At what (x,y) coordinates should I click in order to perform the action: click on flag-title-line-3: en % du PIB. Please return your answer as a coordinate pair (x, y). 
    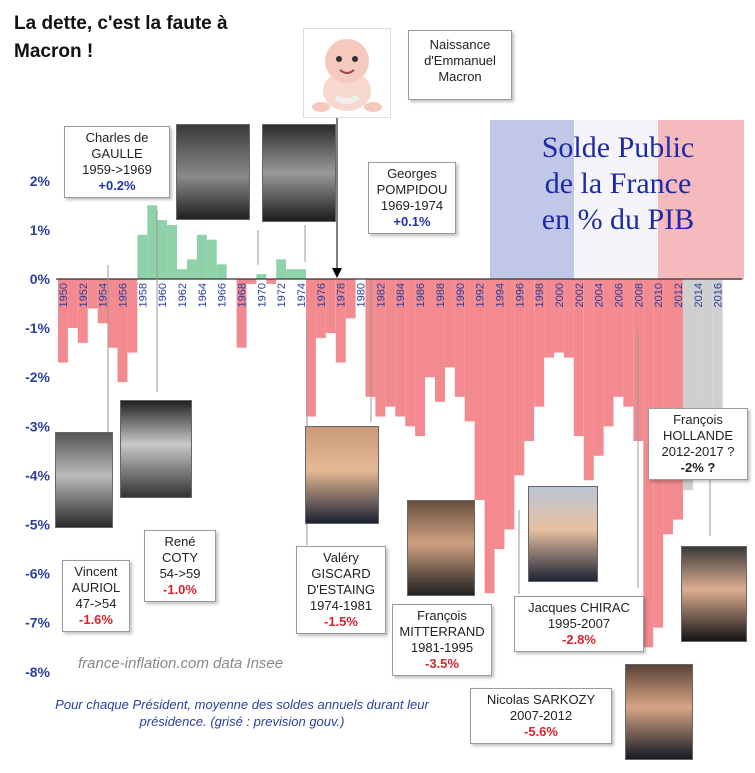
    Looking at the image, I should click on (618, 219).